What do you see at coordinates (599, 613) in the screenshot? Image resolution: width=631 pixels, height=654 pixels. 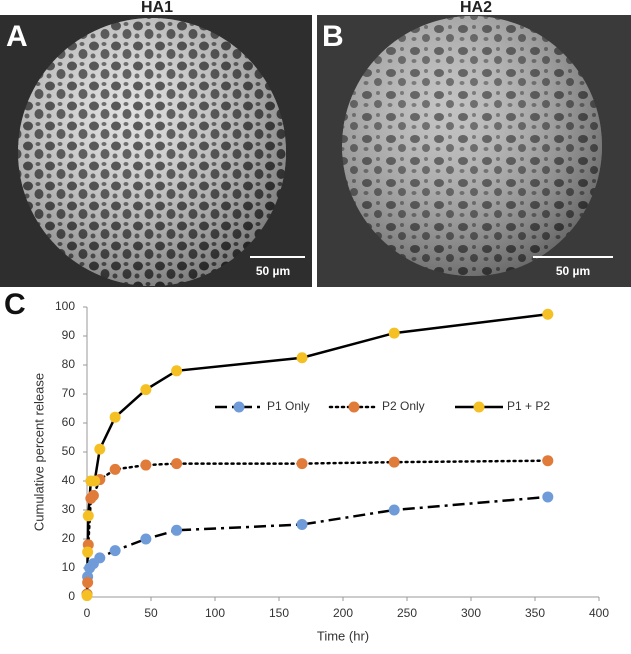 I see `x-tick-label: 400` at bounding box center [599, 613].